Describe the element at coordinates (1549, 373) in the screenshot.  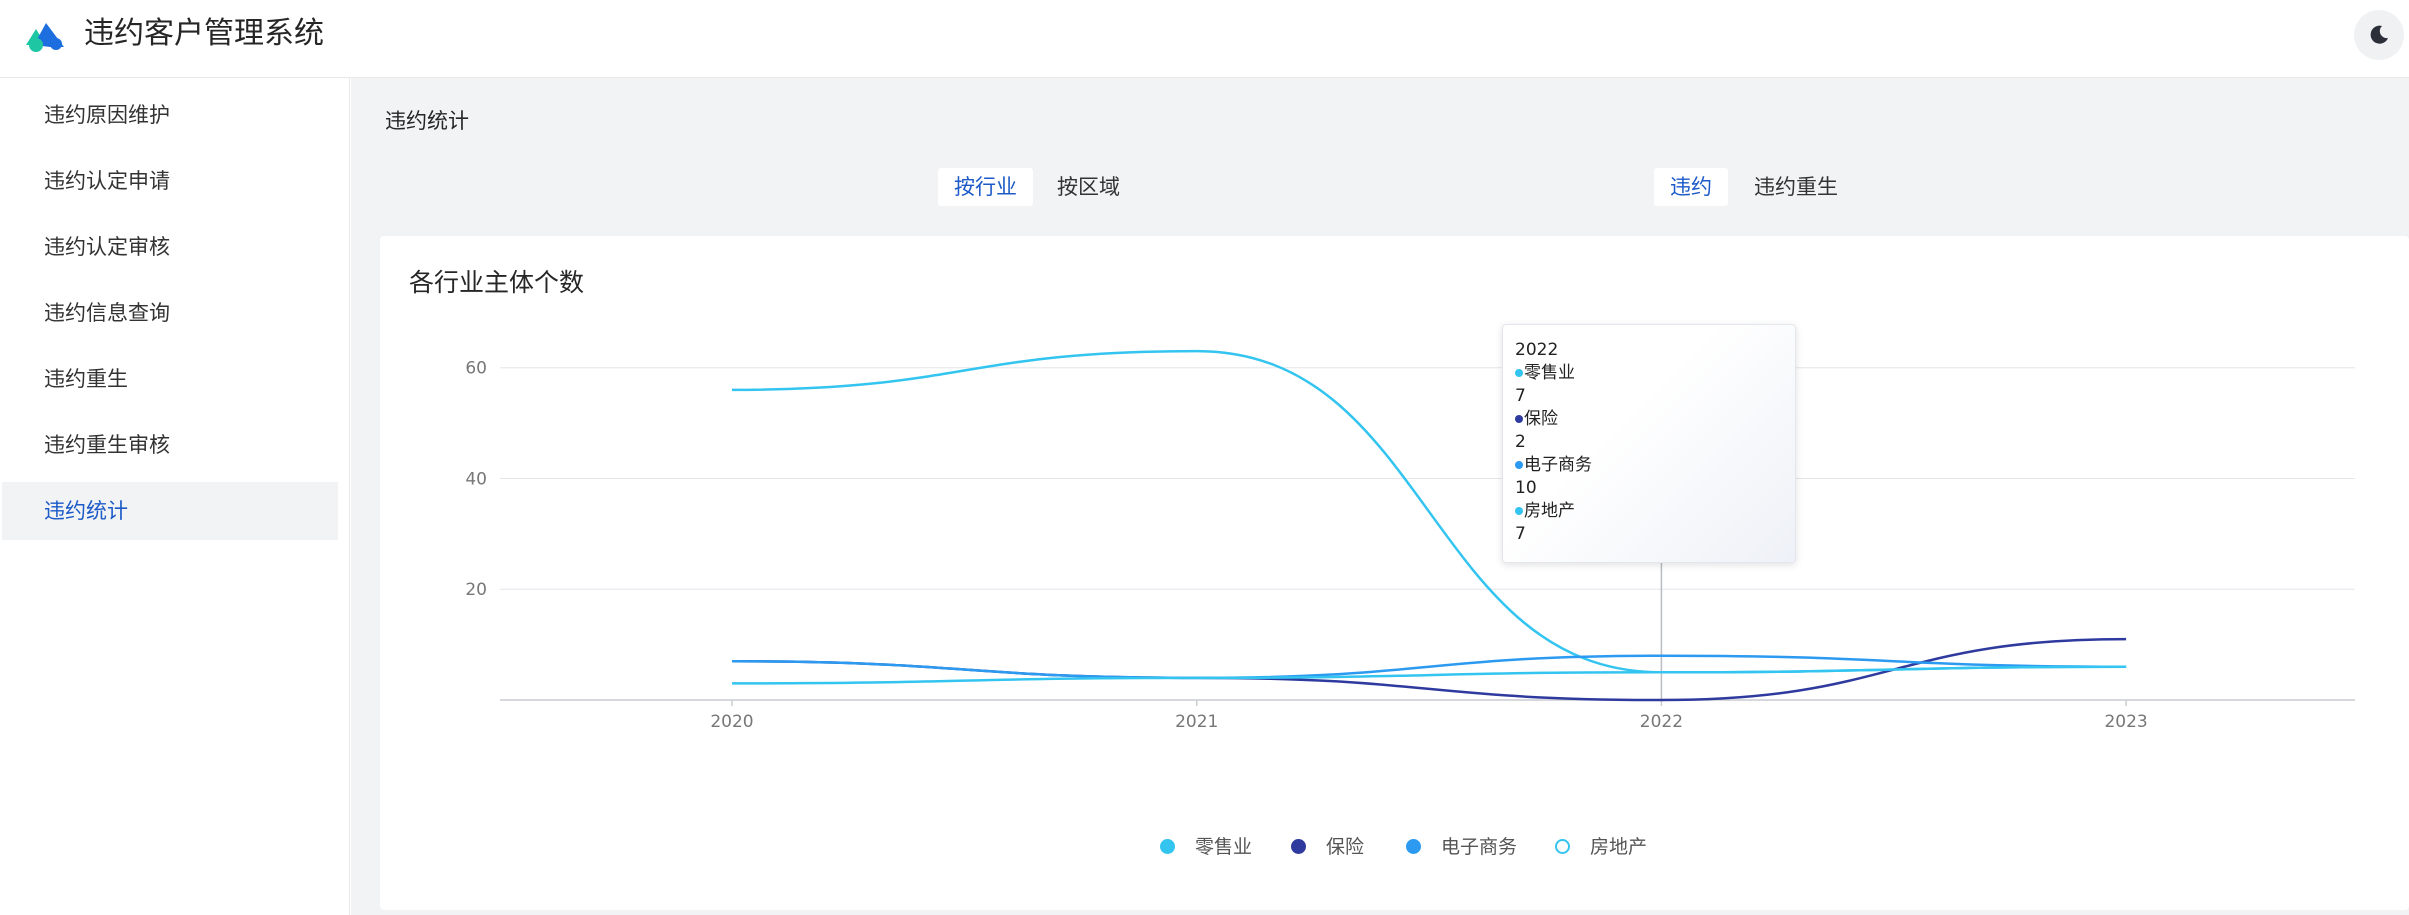
I see `tooltip-series-name: 零售业` at that location.